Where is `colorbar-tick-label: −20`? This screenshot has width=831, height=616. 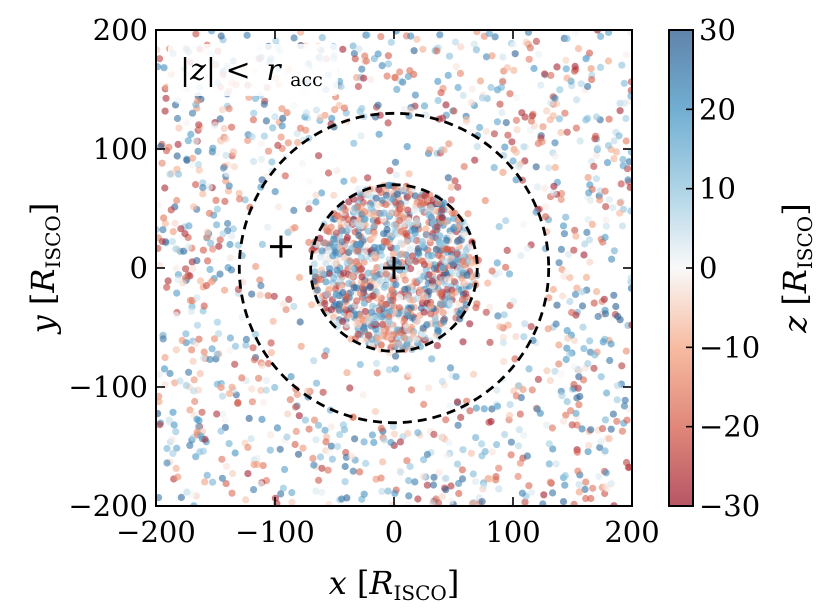 colorbar-tick-label: −20 is located at coordinates (729, 427).